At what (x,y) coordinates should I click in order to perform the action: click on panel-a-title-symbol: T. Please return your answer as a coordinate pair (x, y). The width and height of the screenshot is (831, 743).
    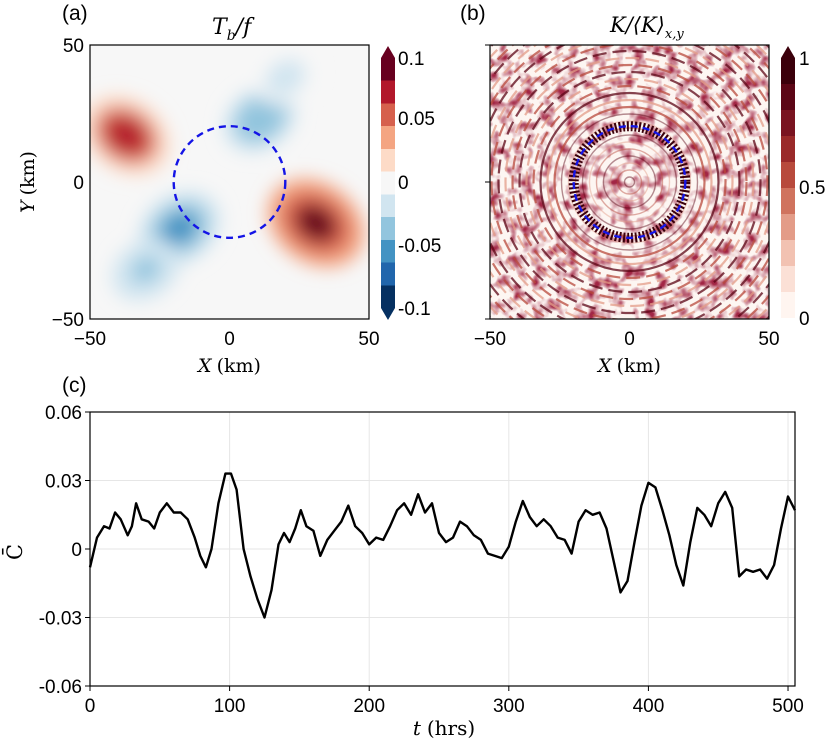
    Looking at the image, I should click on (220, 27).